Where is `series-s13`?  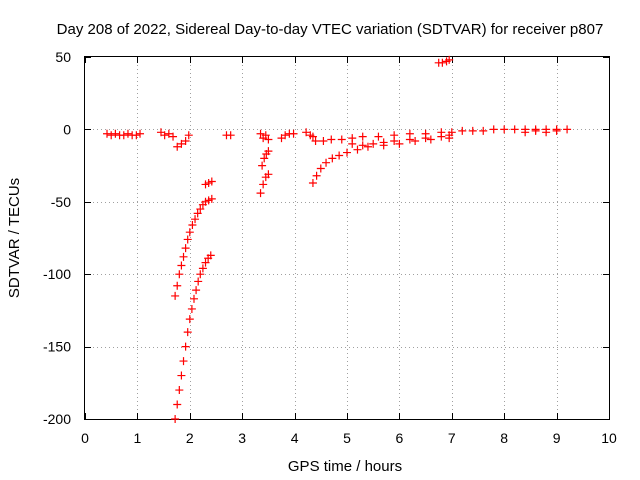
series-s13 is located at coordinates (383, 136).